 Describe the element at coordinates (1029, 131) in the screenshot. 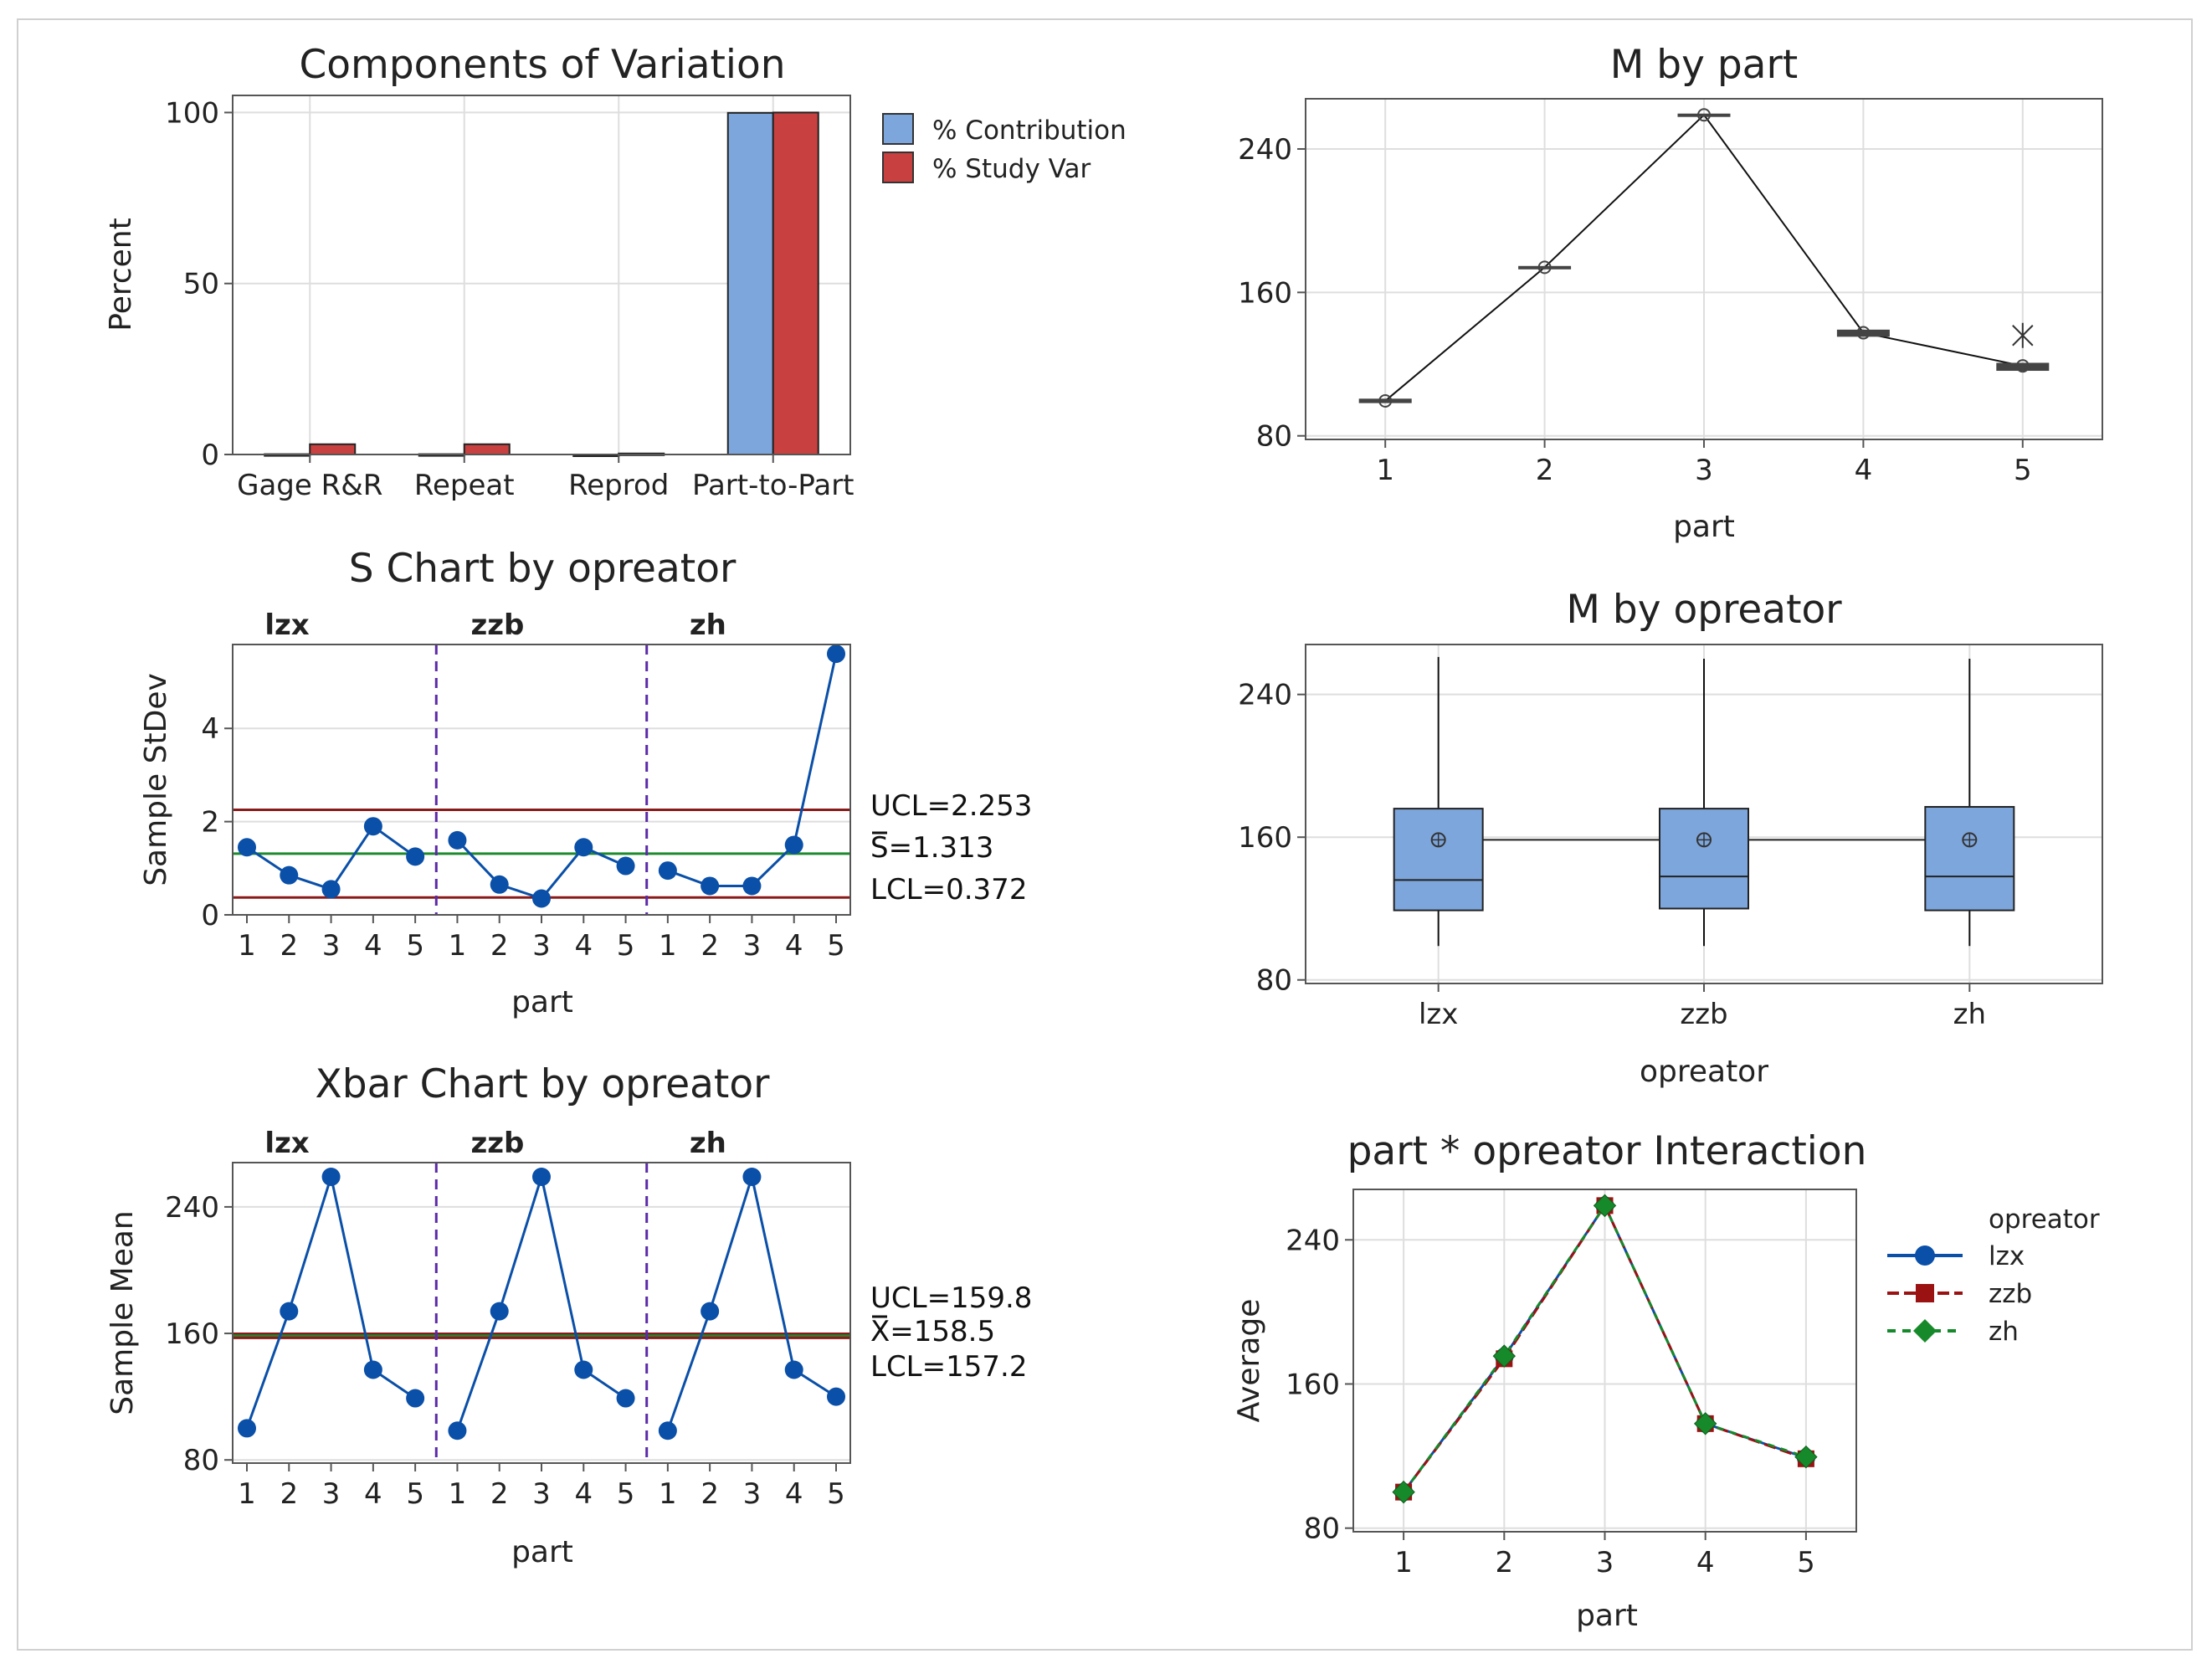

I see `legend-label: % Contribution` at that location.